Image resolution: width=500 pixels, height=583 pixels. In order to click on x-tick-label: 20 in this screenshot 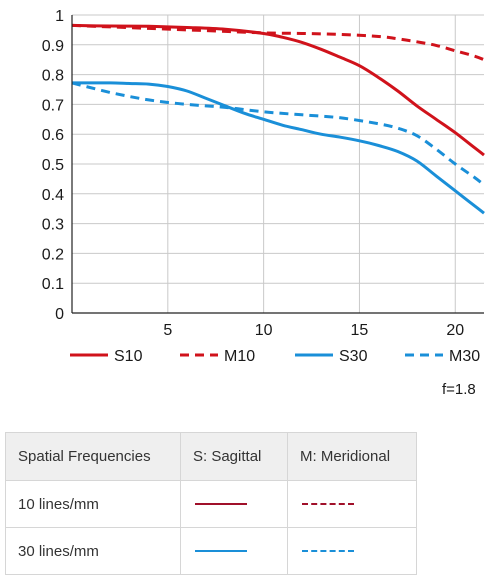, I will do `click(455, 330)`.